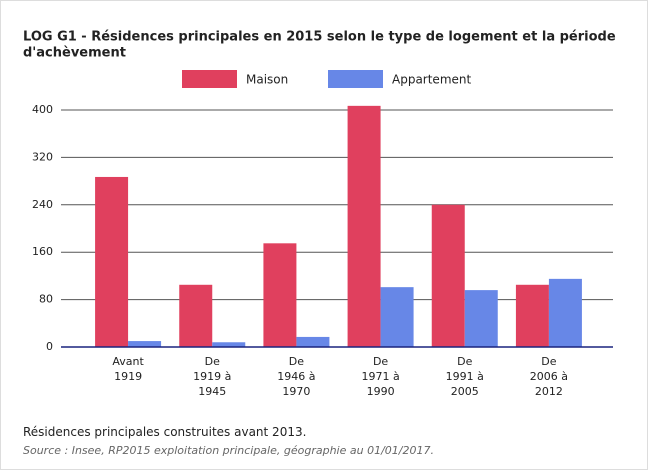 The height and width of the screenshot is (470, 648). I want to click on chart-title: d'achèvement, so click(74, 53).